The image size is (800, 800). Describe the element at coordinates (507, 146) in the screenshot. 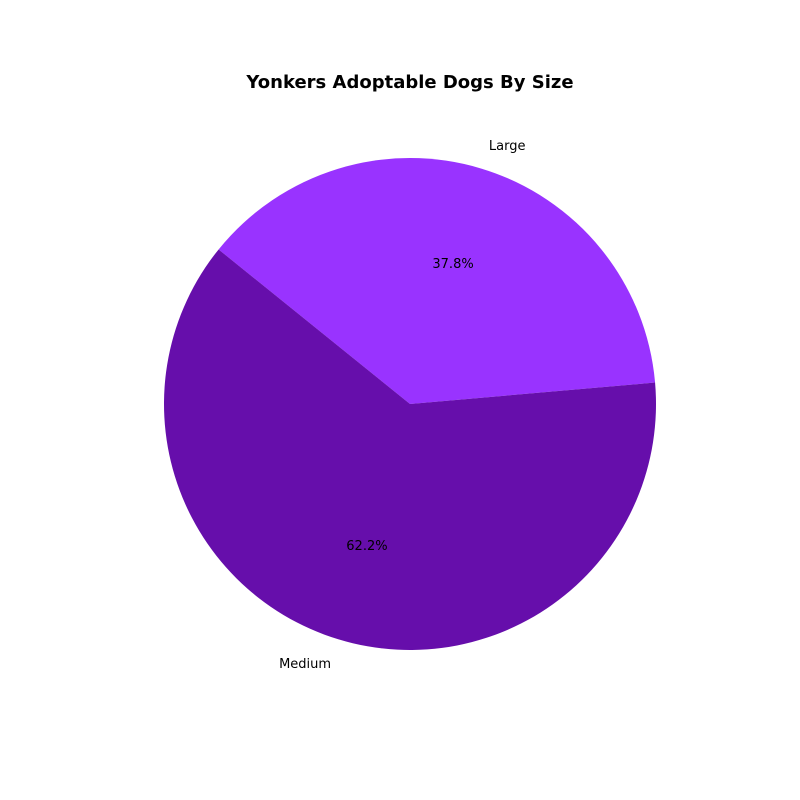

I see `slice-label-large: Large` at that location.